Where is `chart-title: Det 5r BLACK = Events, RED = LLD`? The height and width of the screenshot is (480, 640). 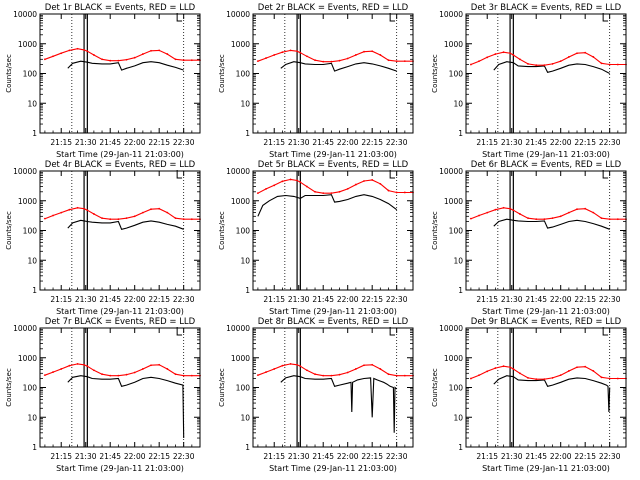 chart-title: Det 5r BLACK = Events, RED = LLD is located at coordinates (333, 165).